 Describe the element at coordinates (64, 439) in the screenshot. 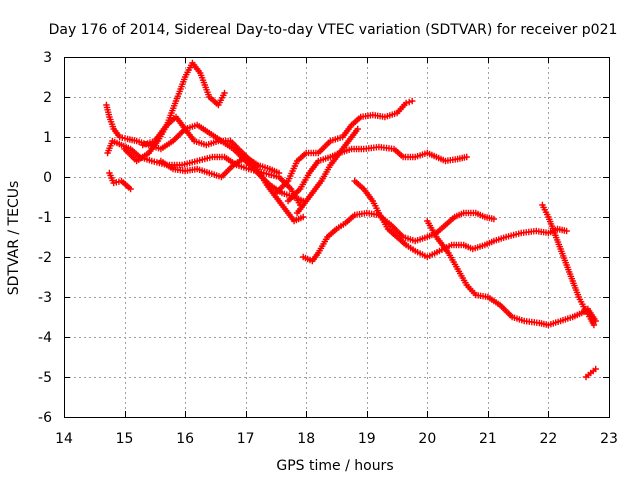

I see `x-tick-label: 14` at that location.